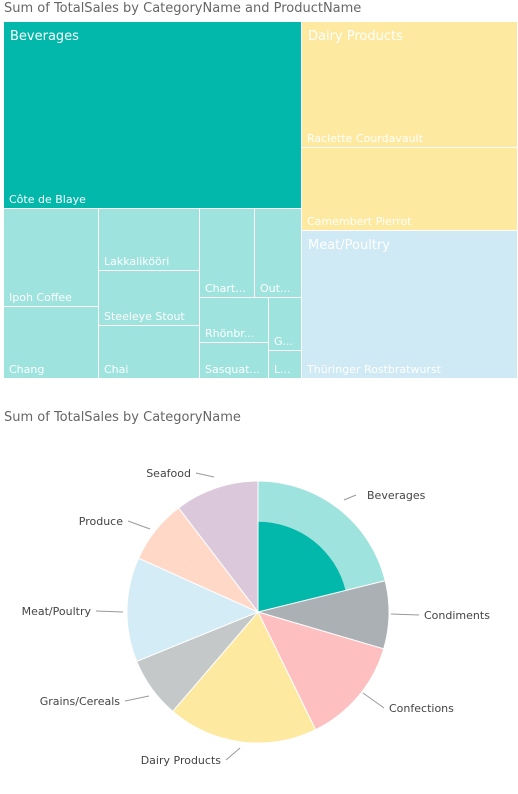 This screenshot has width=518, height=794. Describe the element at coordinates (149, 240) in the screenshot. I see `treemap-tile-lakkalik-ri: Lakkalikööri` at that location.